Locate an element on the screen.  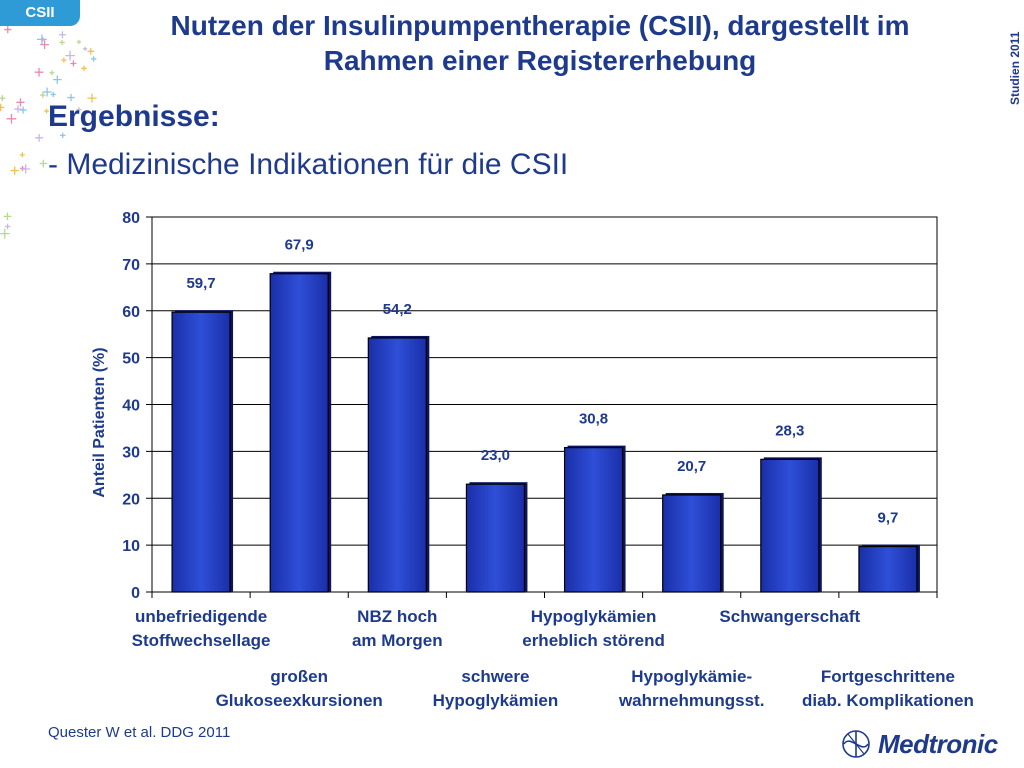
x-category-label: großen is located at coordinates (299, 676).